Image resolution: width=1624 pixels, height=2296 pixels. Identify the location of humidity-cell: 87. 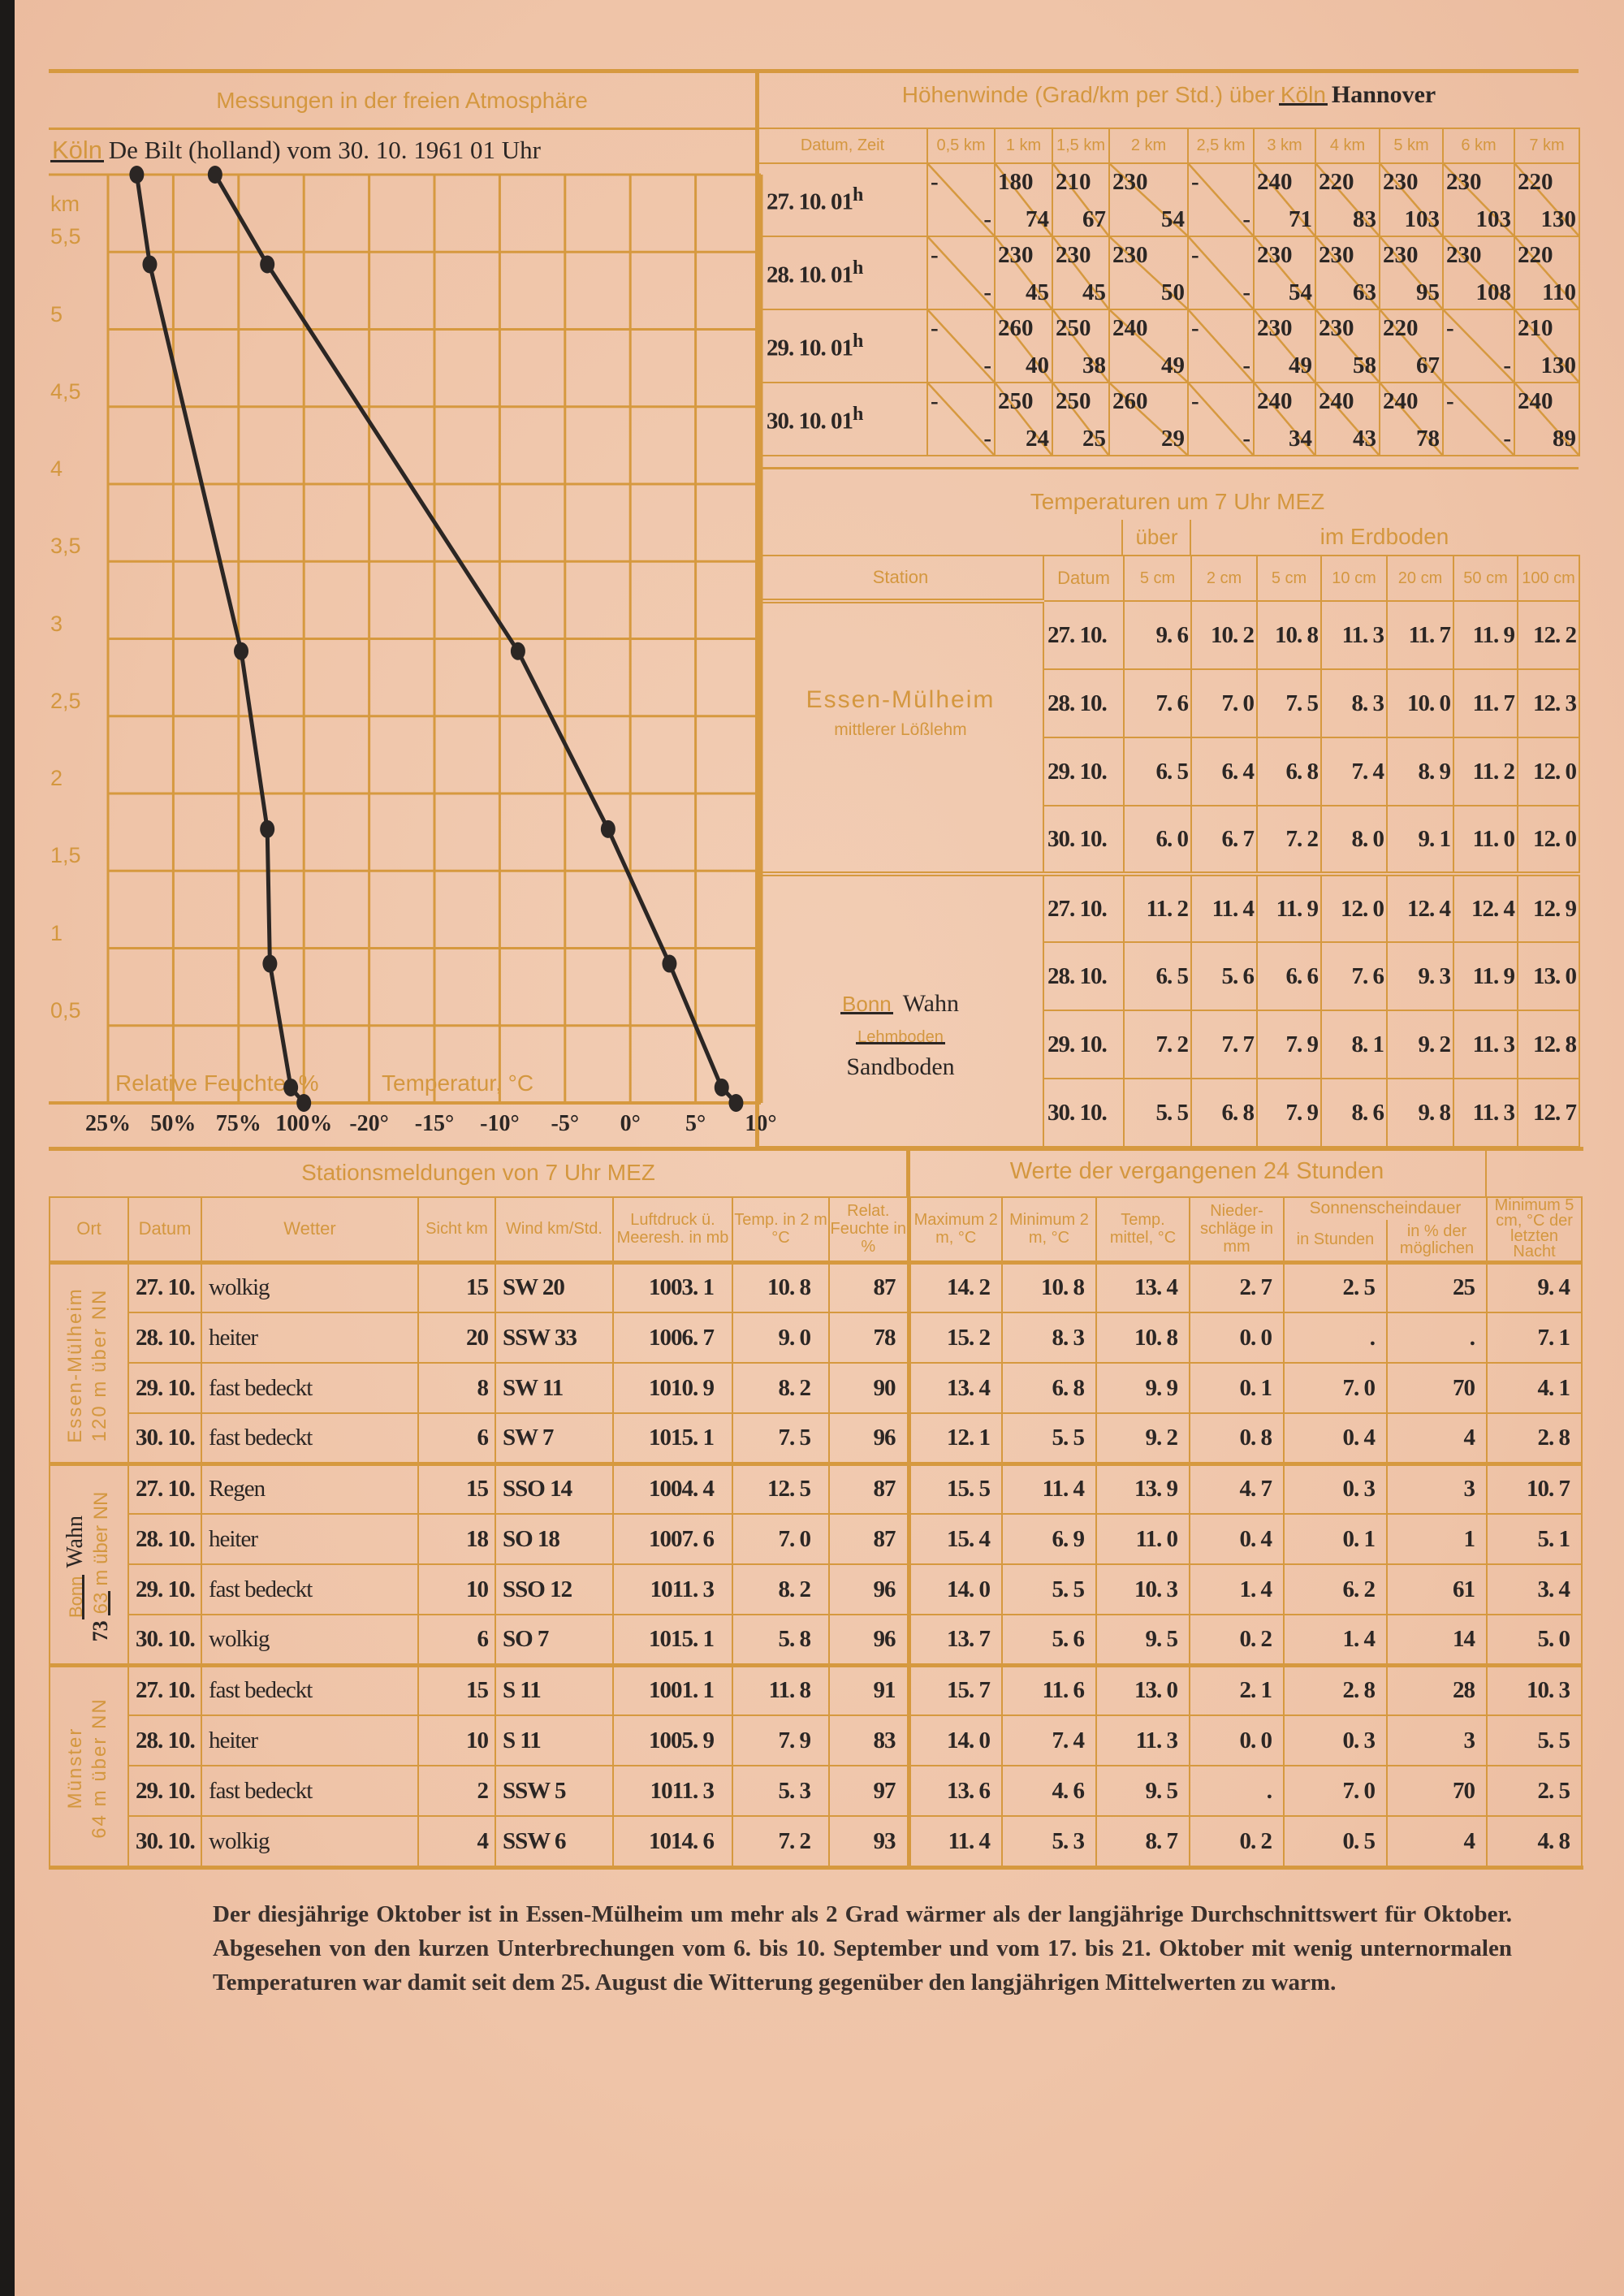
(868, 1287).